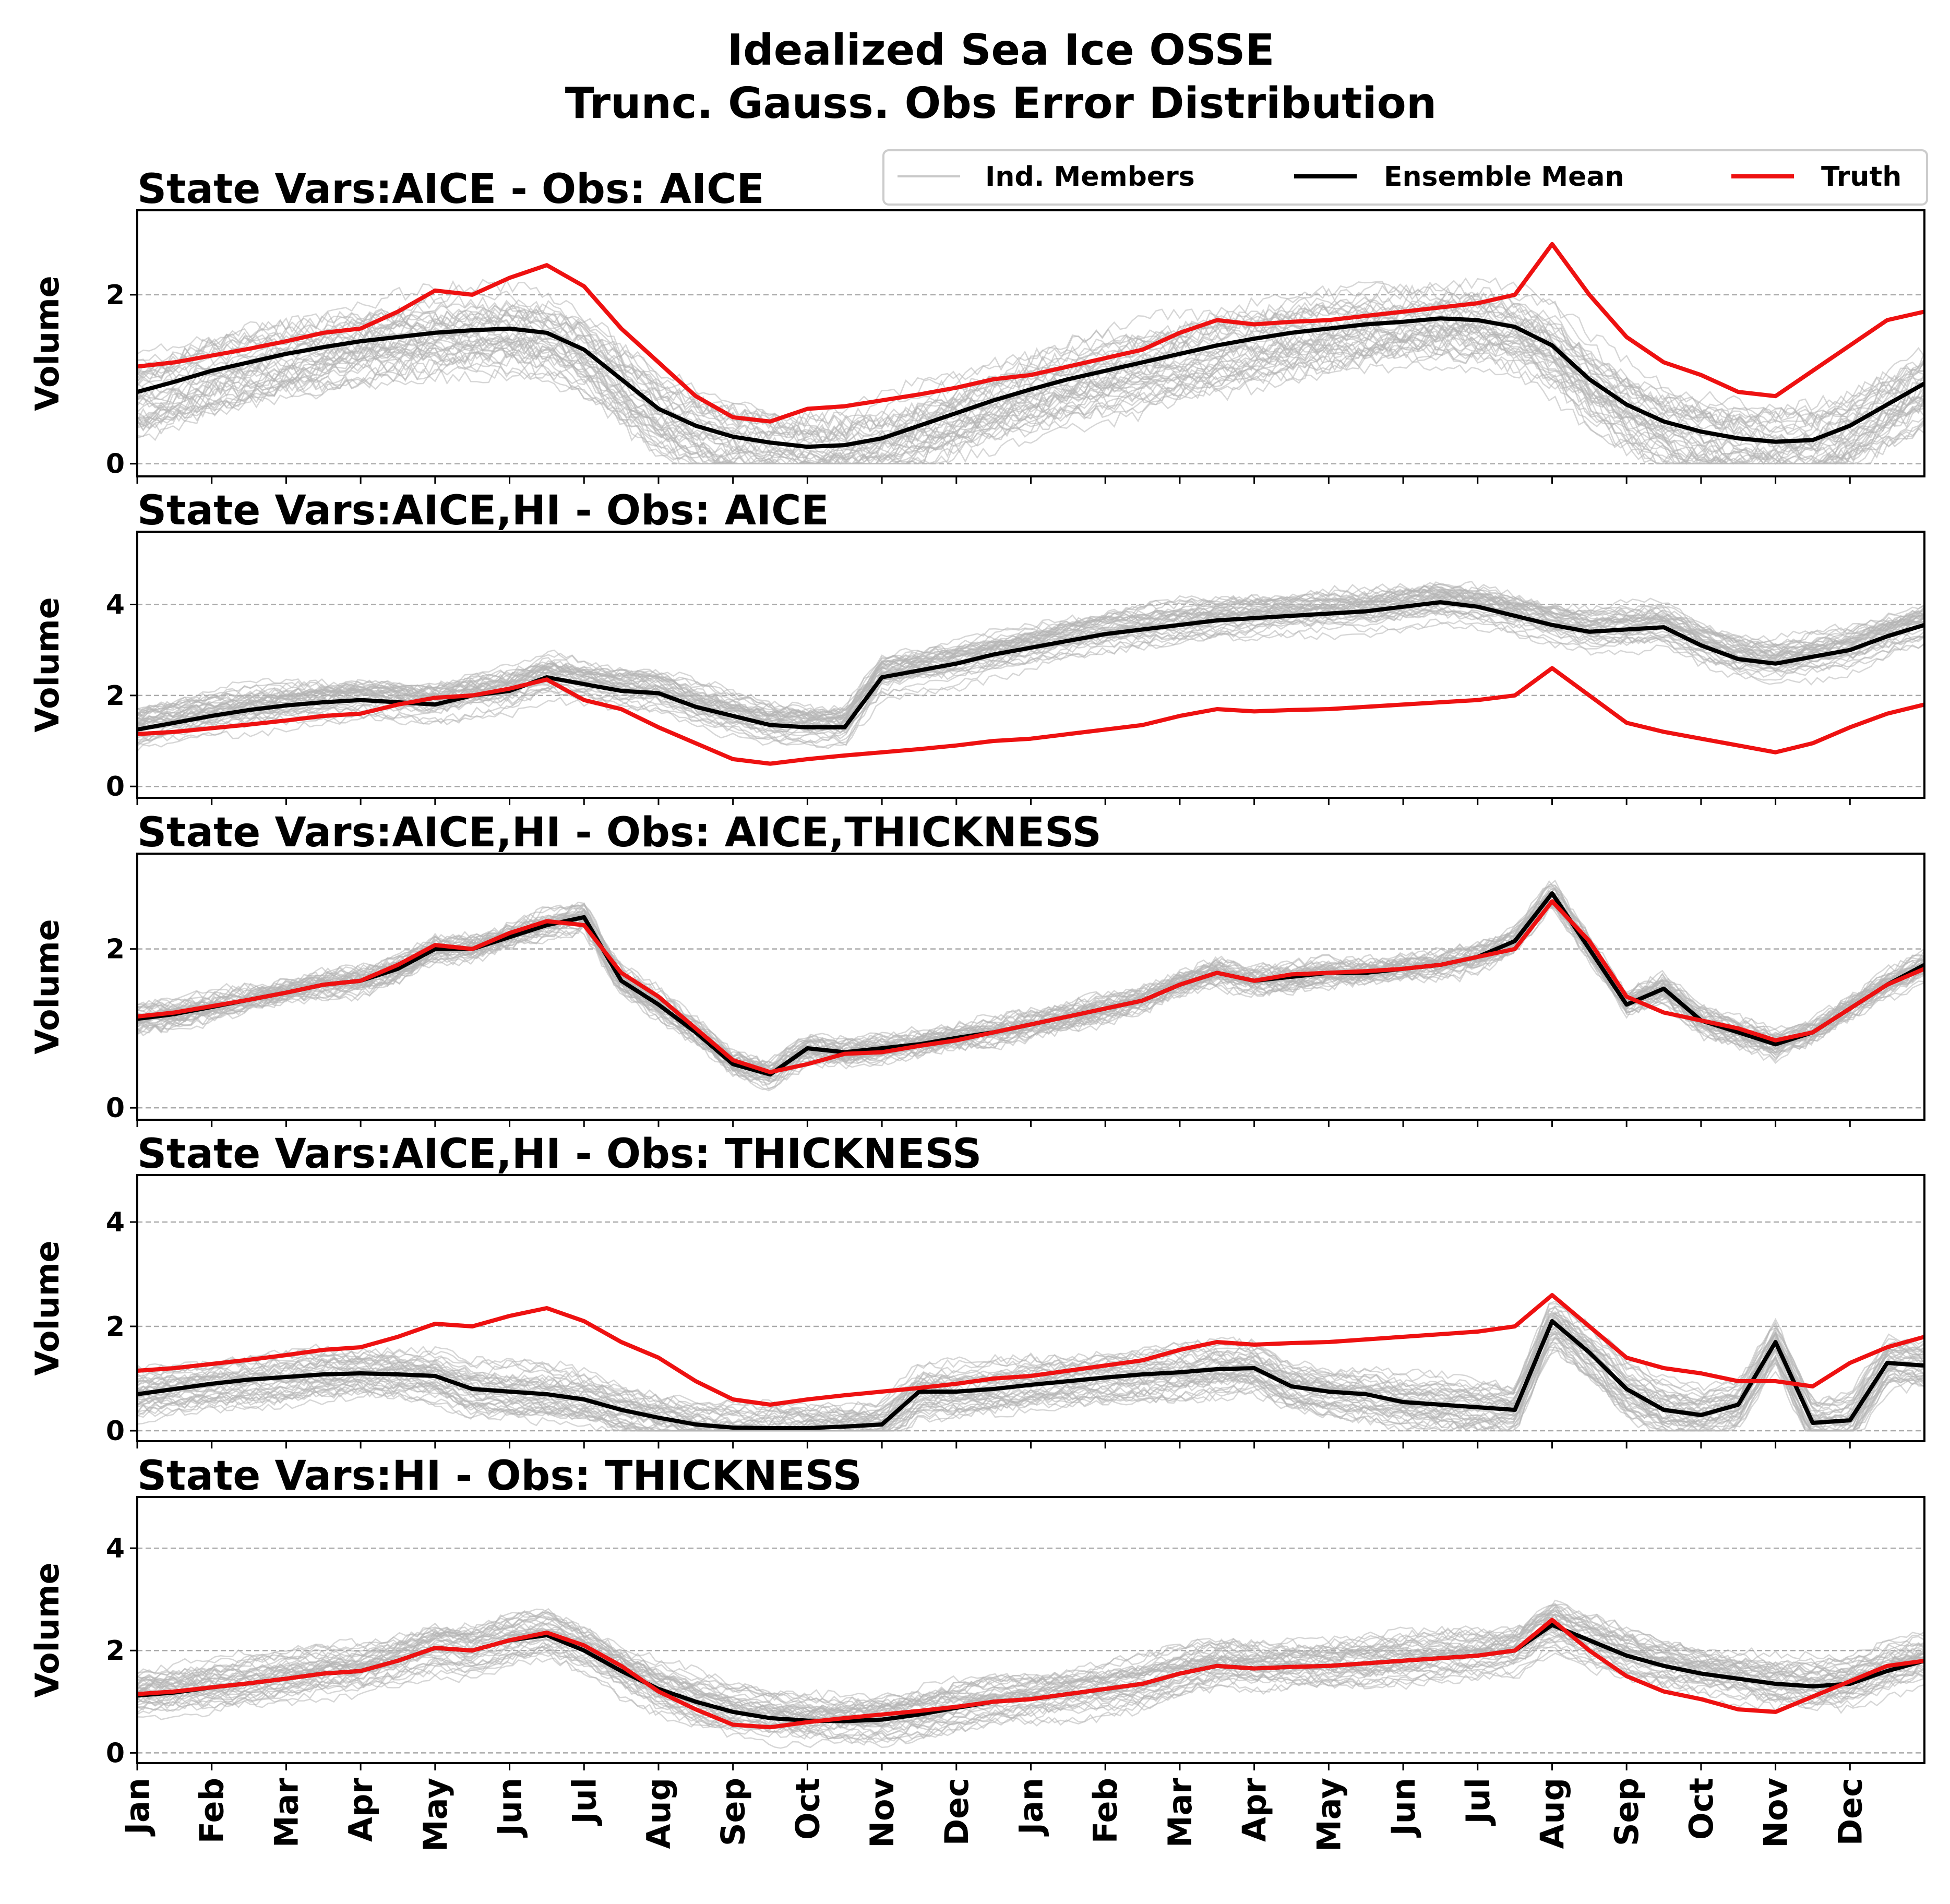 This screenshot has width=1950, height=1904. What do you see at coordinates (47, 664) in the screenshot?
I see `panel-2-ylabel: Volume` at bounding box center [47, 664].